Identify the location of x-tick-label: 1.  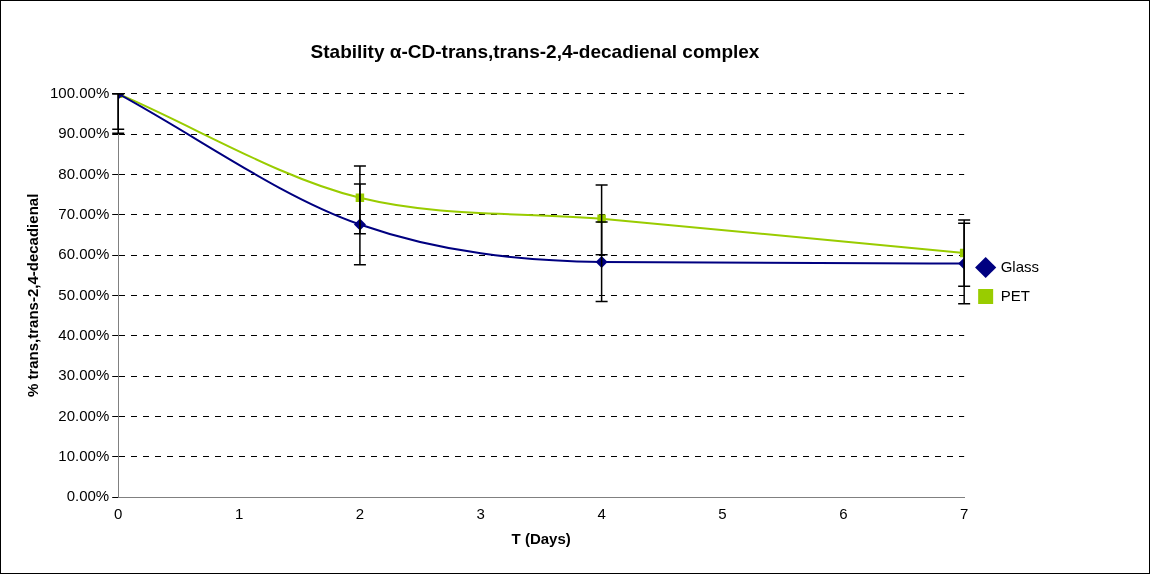
(239, 514).